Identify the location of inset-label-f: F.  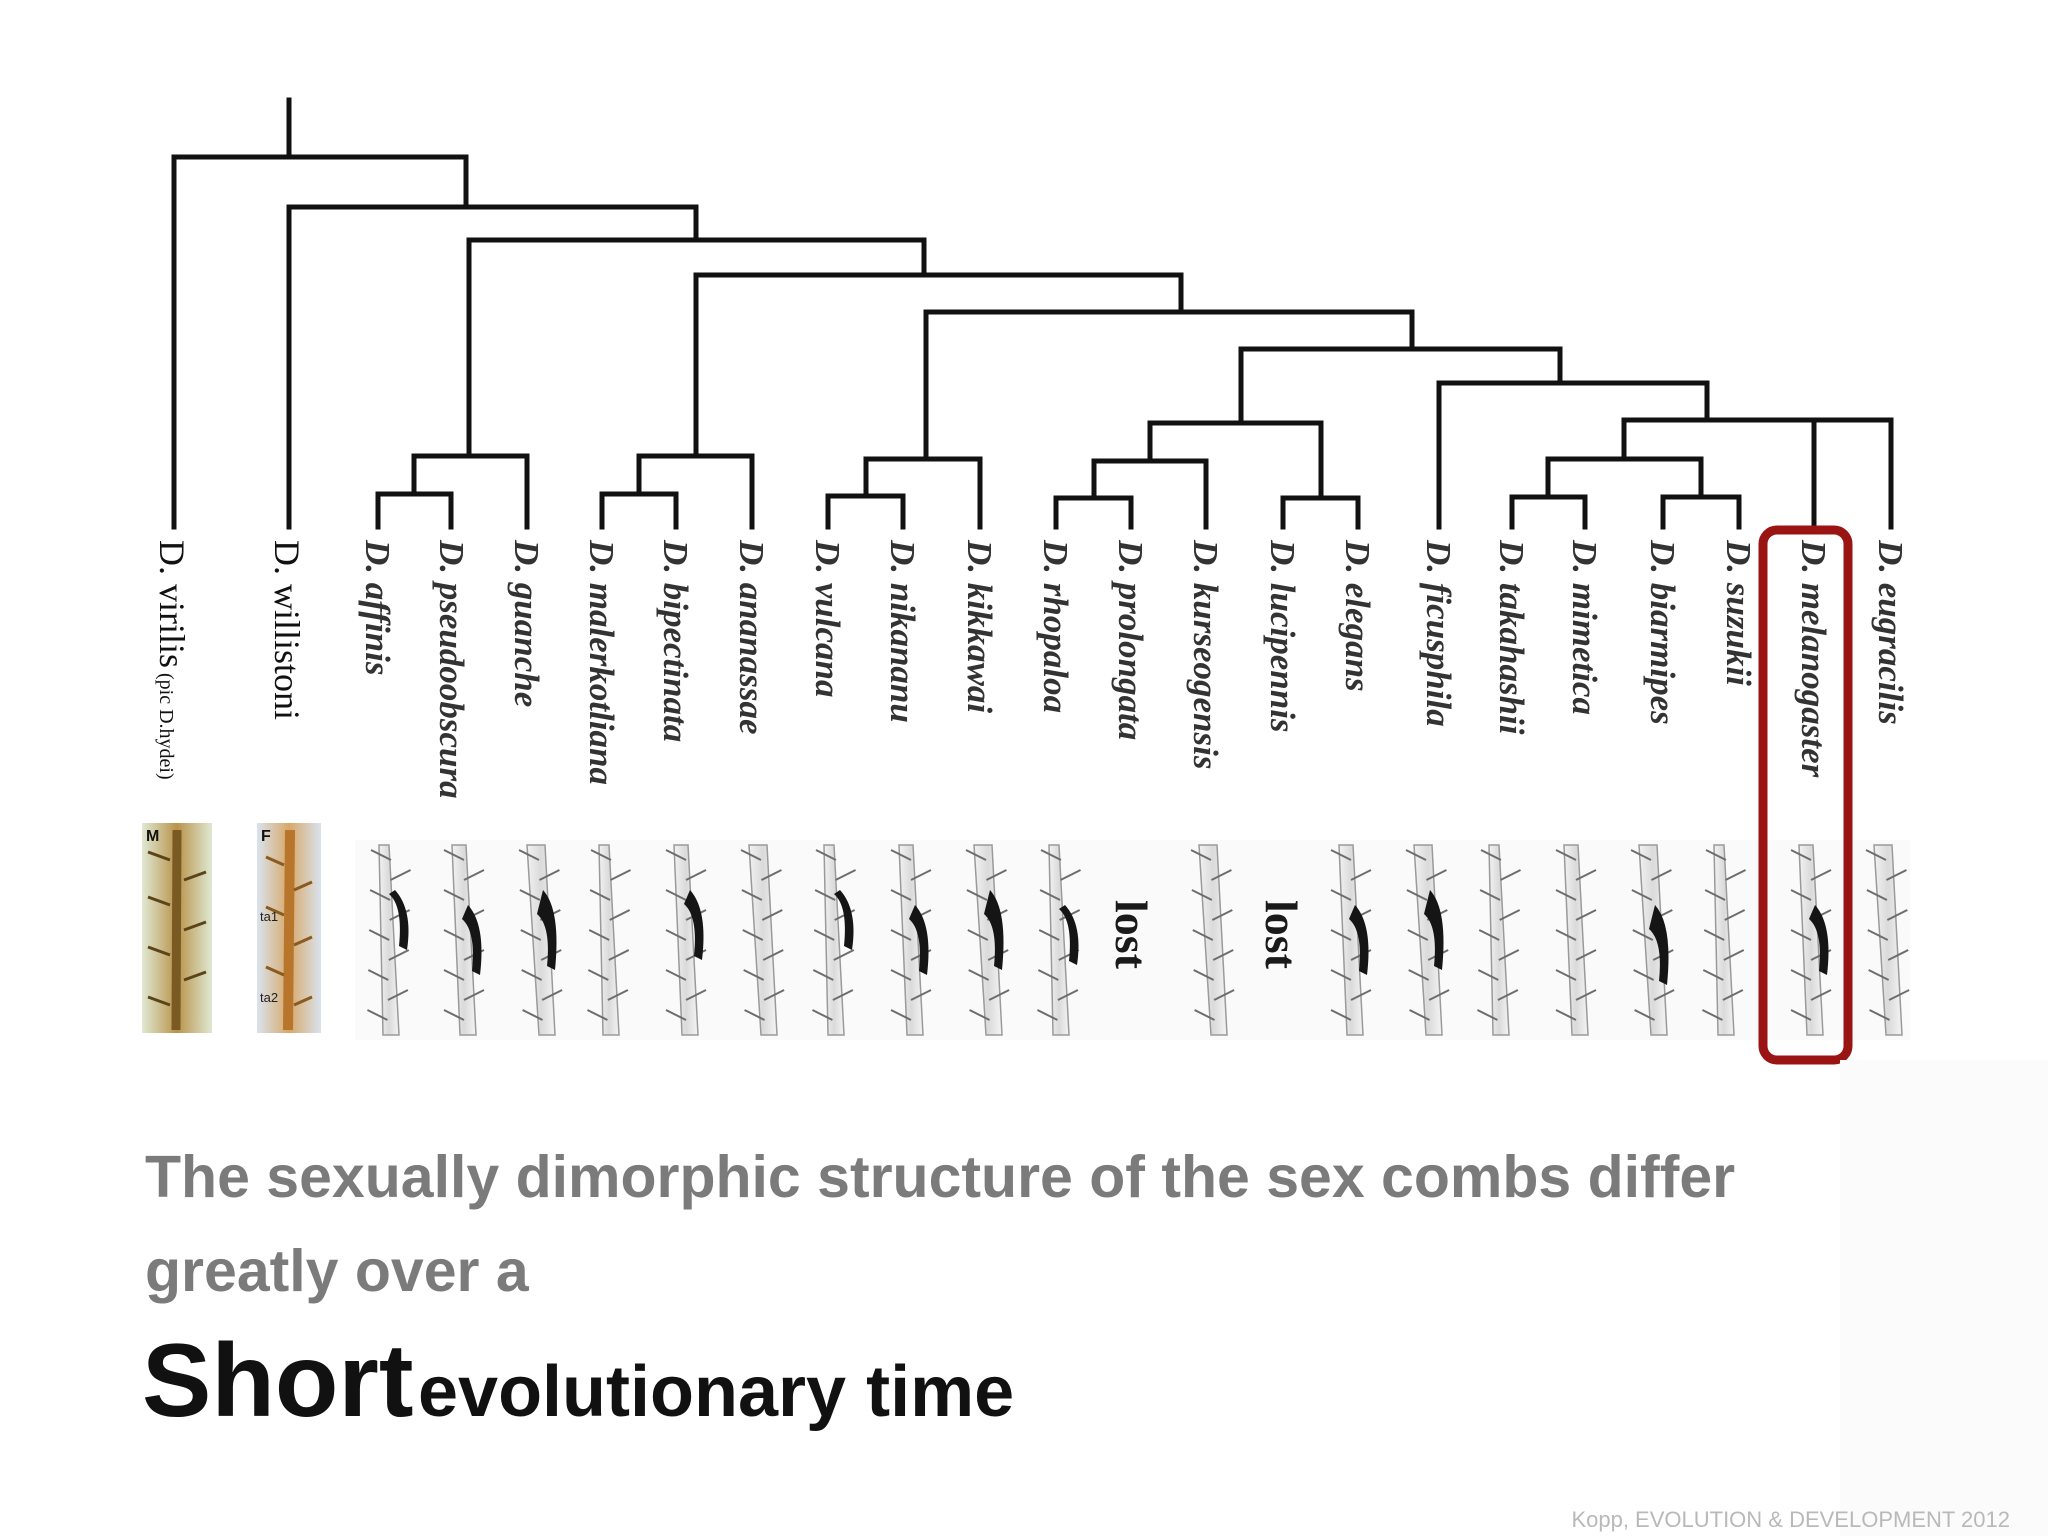
(266, 836).